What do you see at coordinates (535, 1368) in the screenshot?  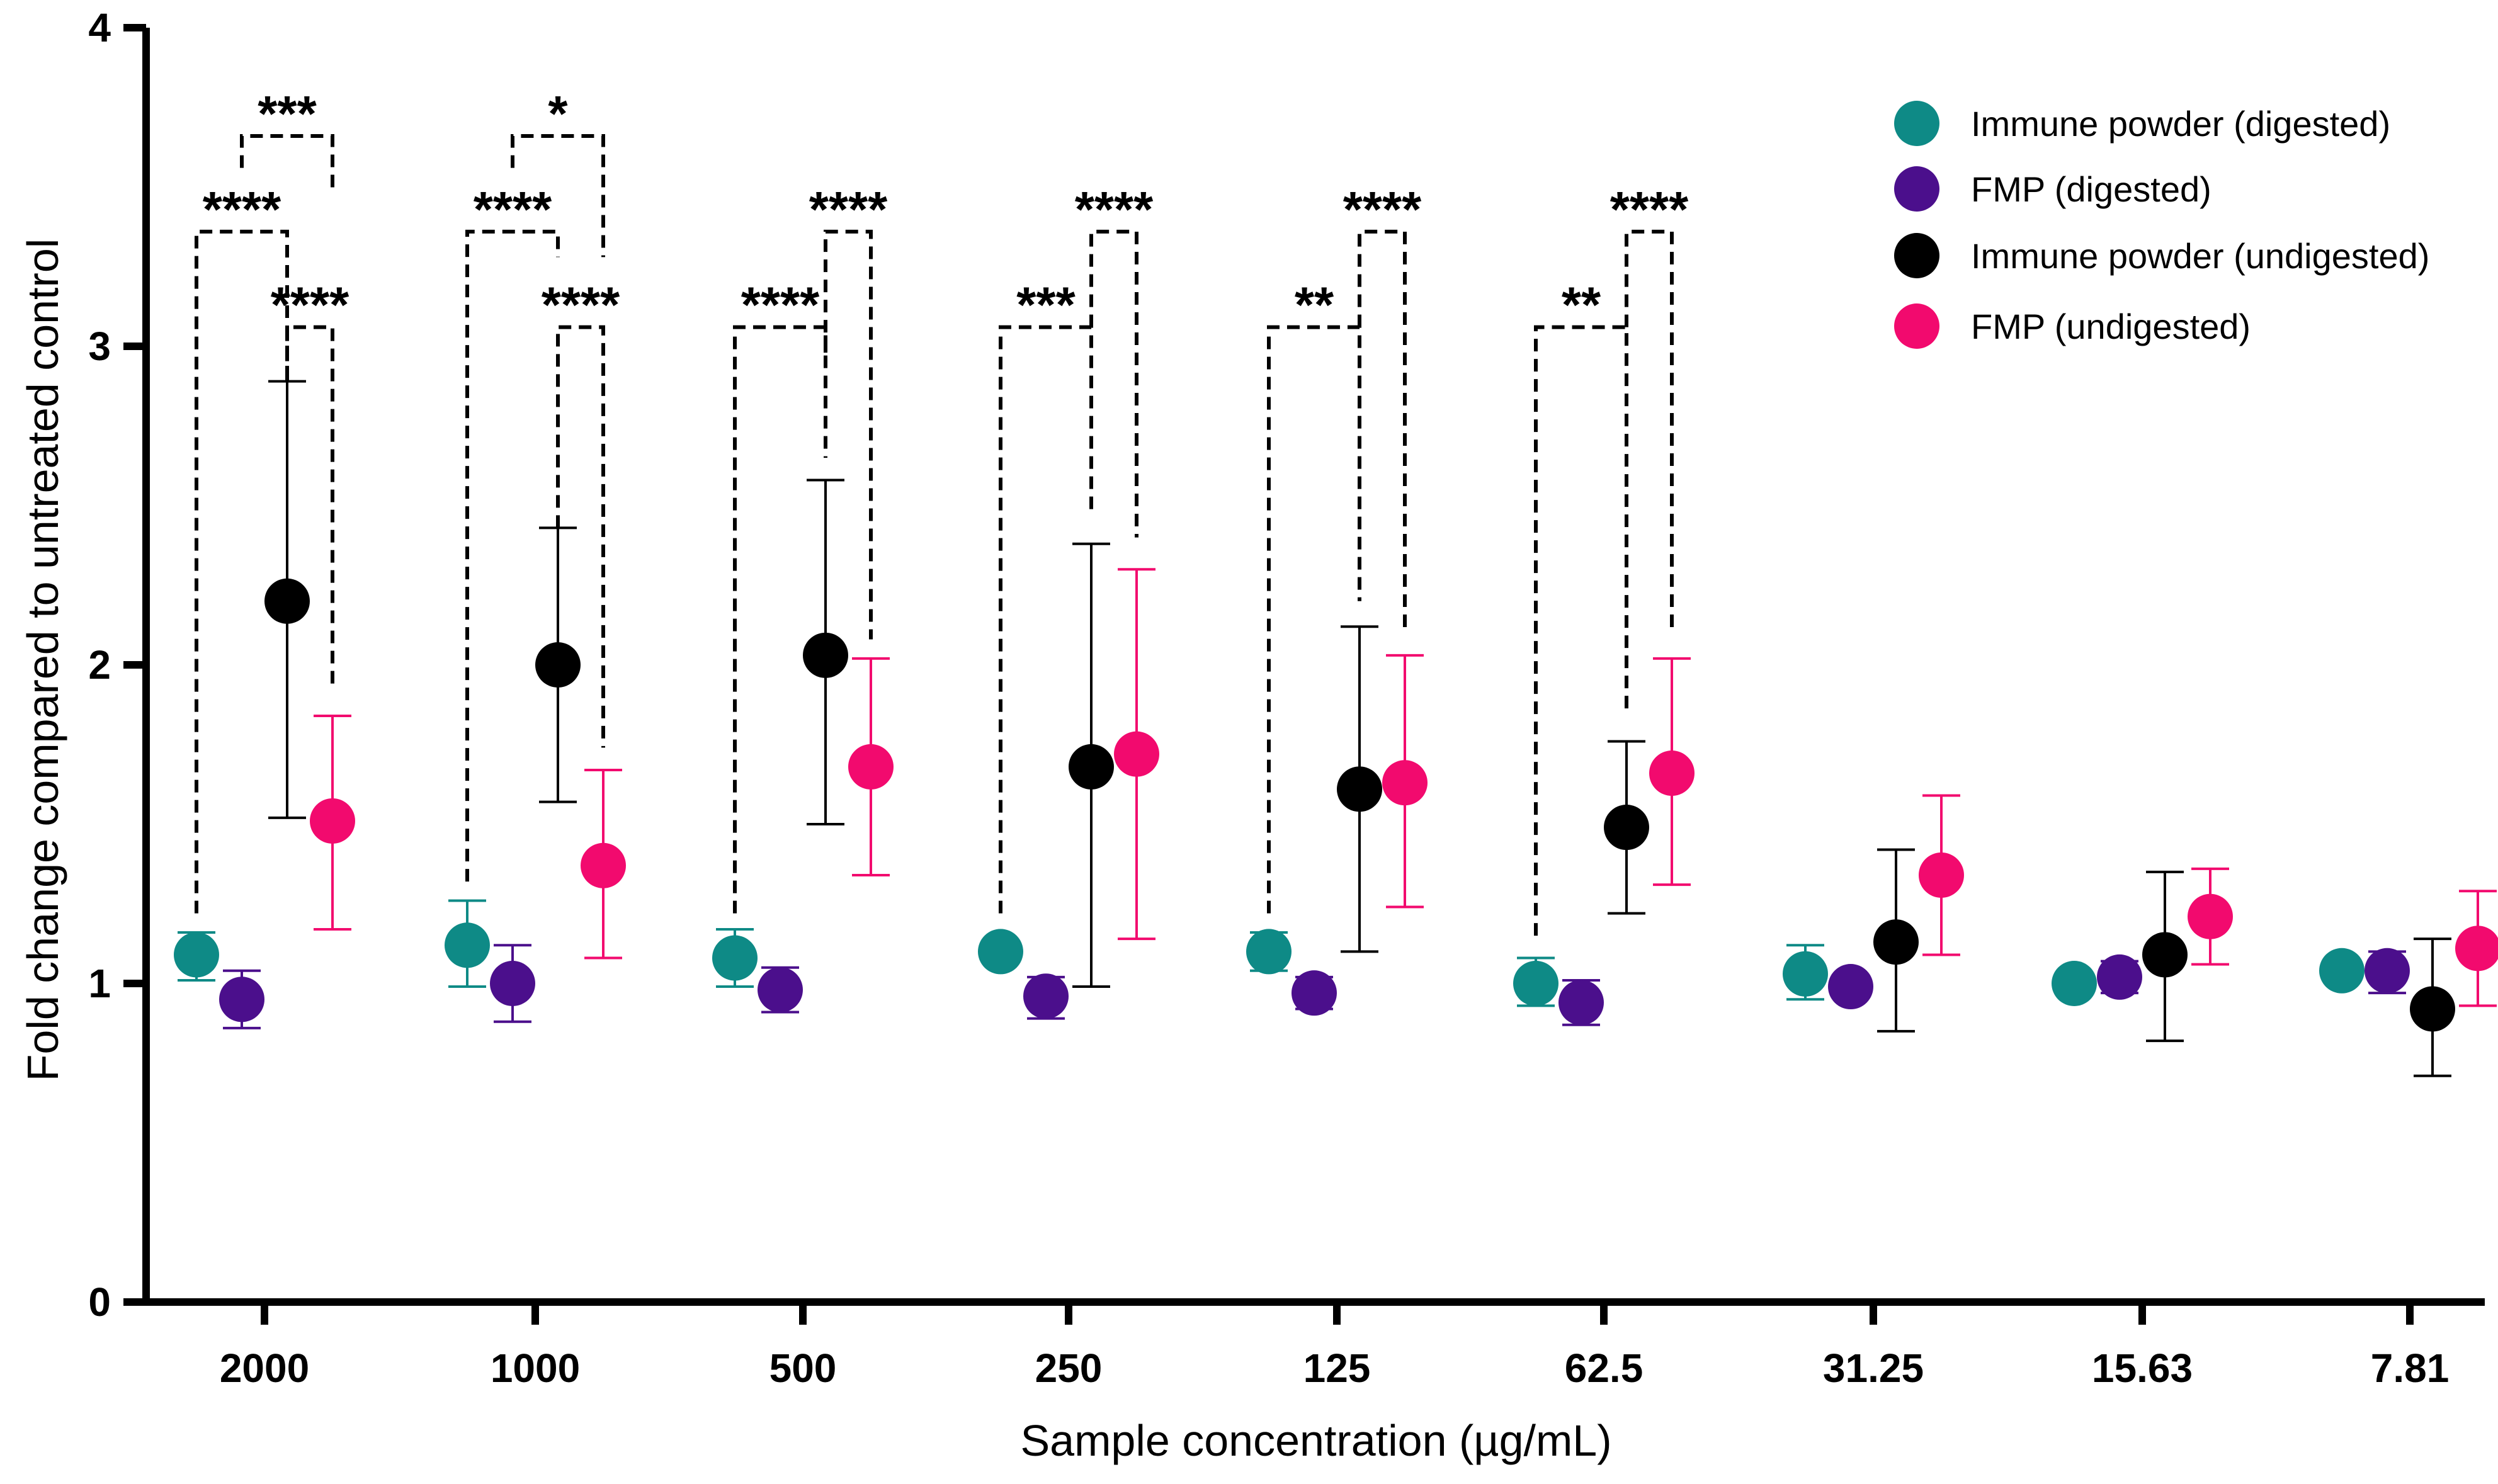 I see `x-tick-label: 1000` at bounding box center [535, 1368].